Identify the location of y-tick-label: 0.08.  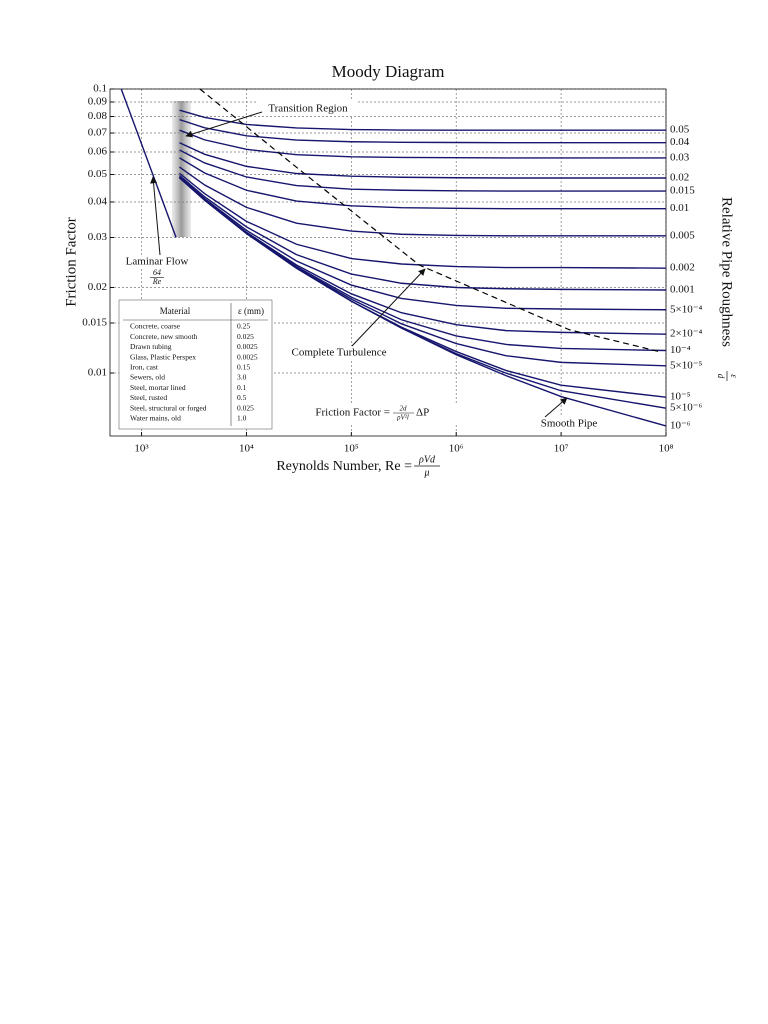
(98, 116).